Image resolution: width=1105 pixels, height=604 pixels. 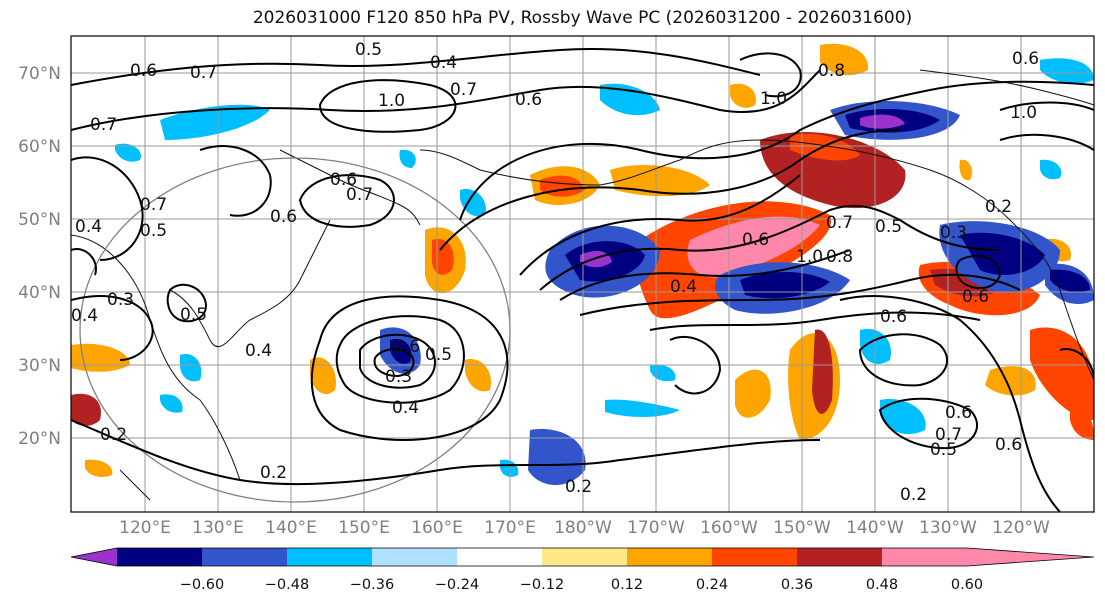 What do you see at coordinates (583, 528) in the screenshot?
I see `lon-label: 180°W` at bounding box center [583, 528].